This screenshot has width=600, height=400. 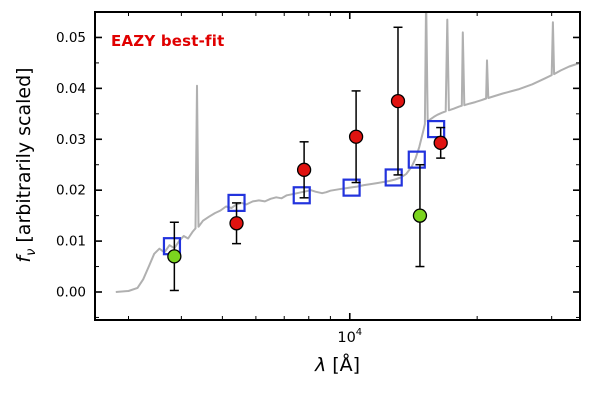 I want to click on y-tick-label: 0.00, so click(x=71, y=293).